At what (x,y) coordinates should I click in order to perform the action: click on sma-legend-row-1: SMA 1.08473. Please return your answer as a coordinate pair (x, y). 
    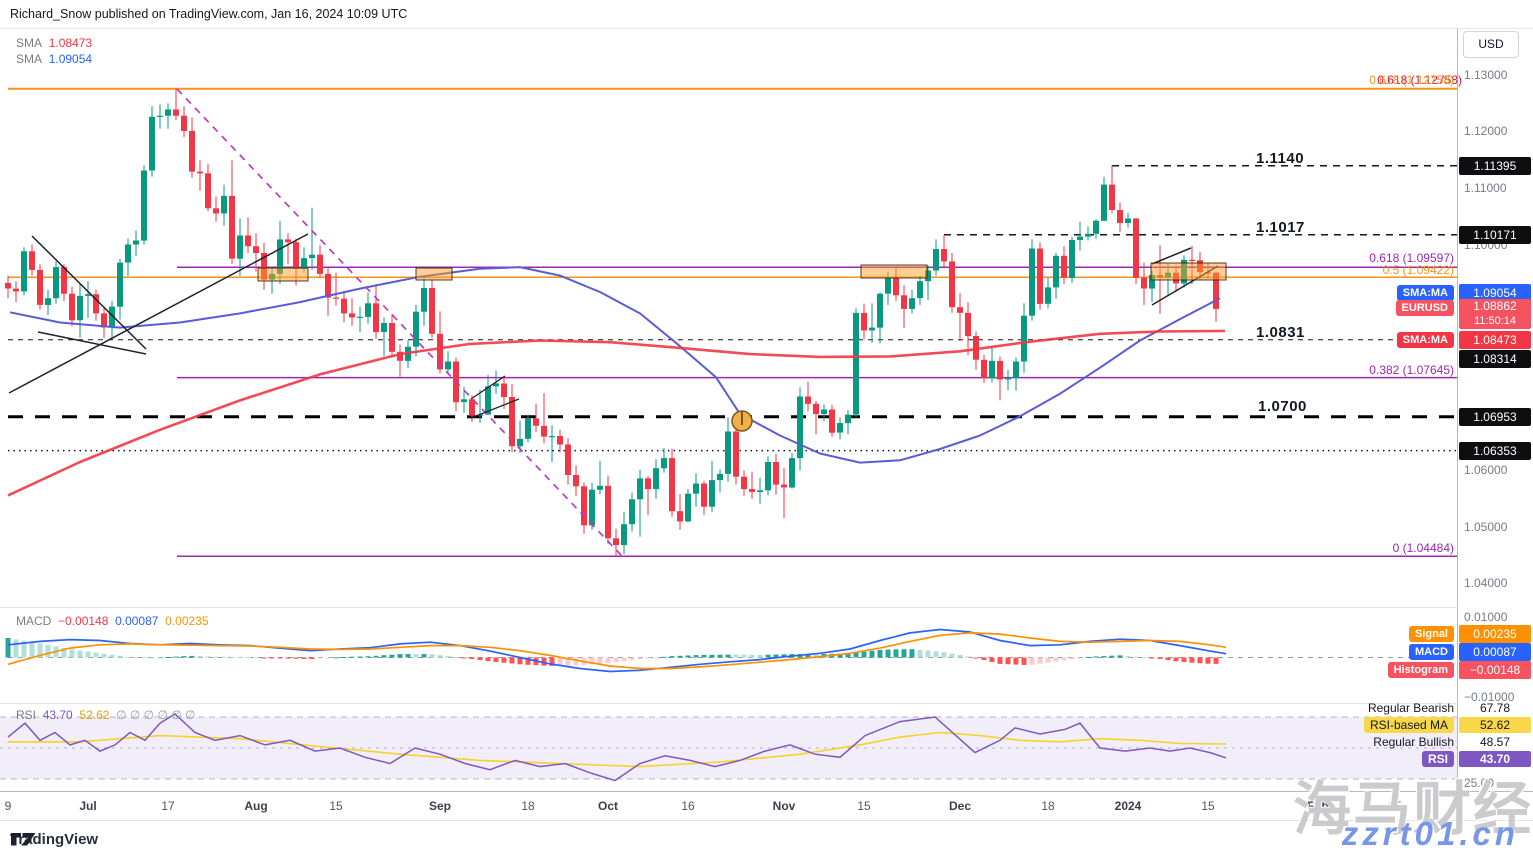
    Looking at the image, I should click on (54, 43).